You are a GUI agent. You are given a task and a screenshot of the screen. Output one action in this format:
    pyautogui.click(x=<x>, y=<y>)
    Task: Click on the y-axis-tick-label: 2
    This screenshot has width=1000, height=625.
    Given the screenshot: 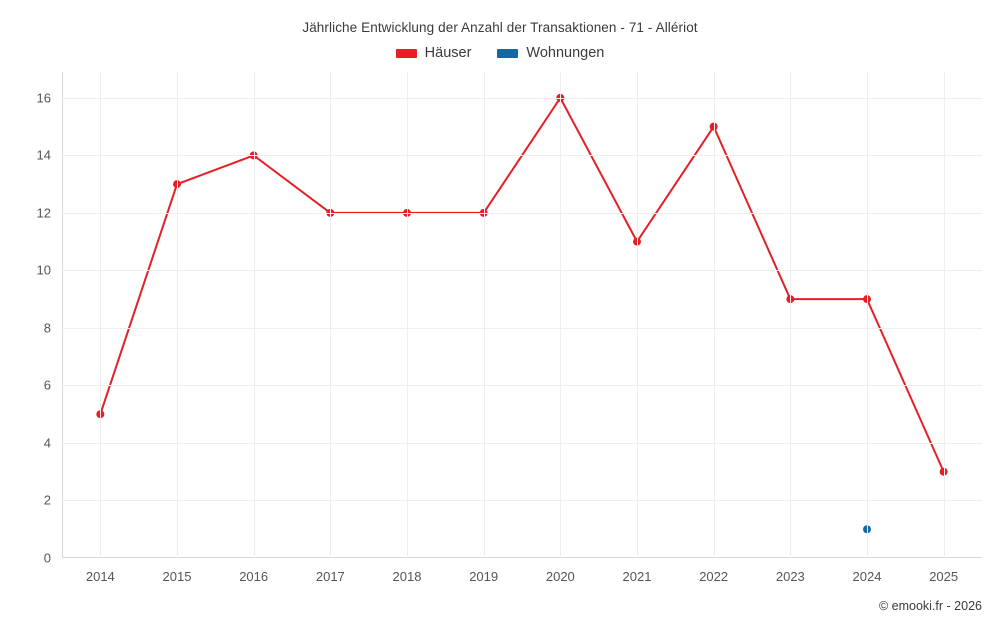 What is the action you would take?
    pyautogui.click(x=47, y=500)
    